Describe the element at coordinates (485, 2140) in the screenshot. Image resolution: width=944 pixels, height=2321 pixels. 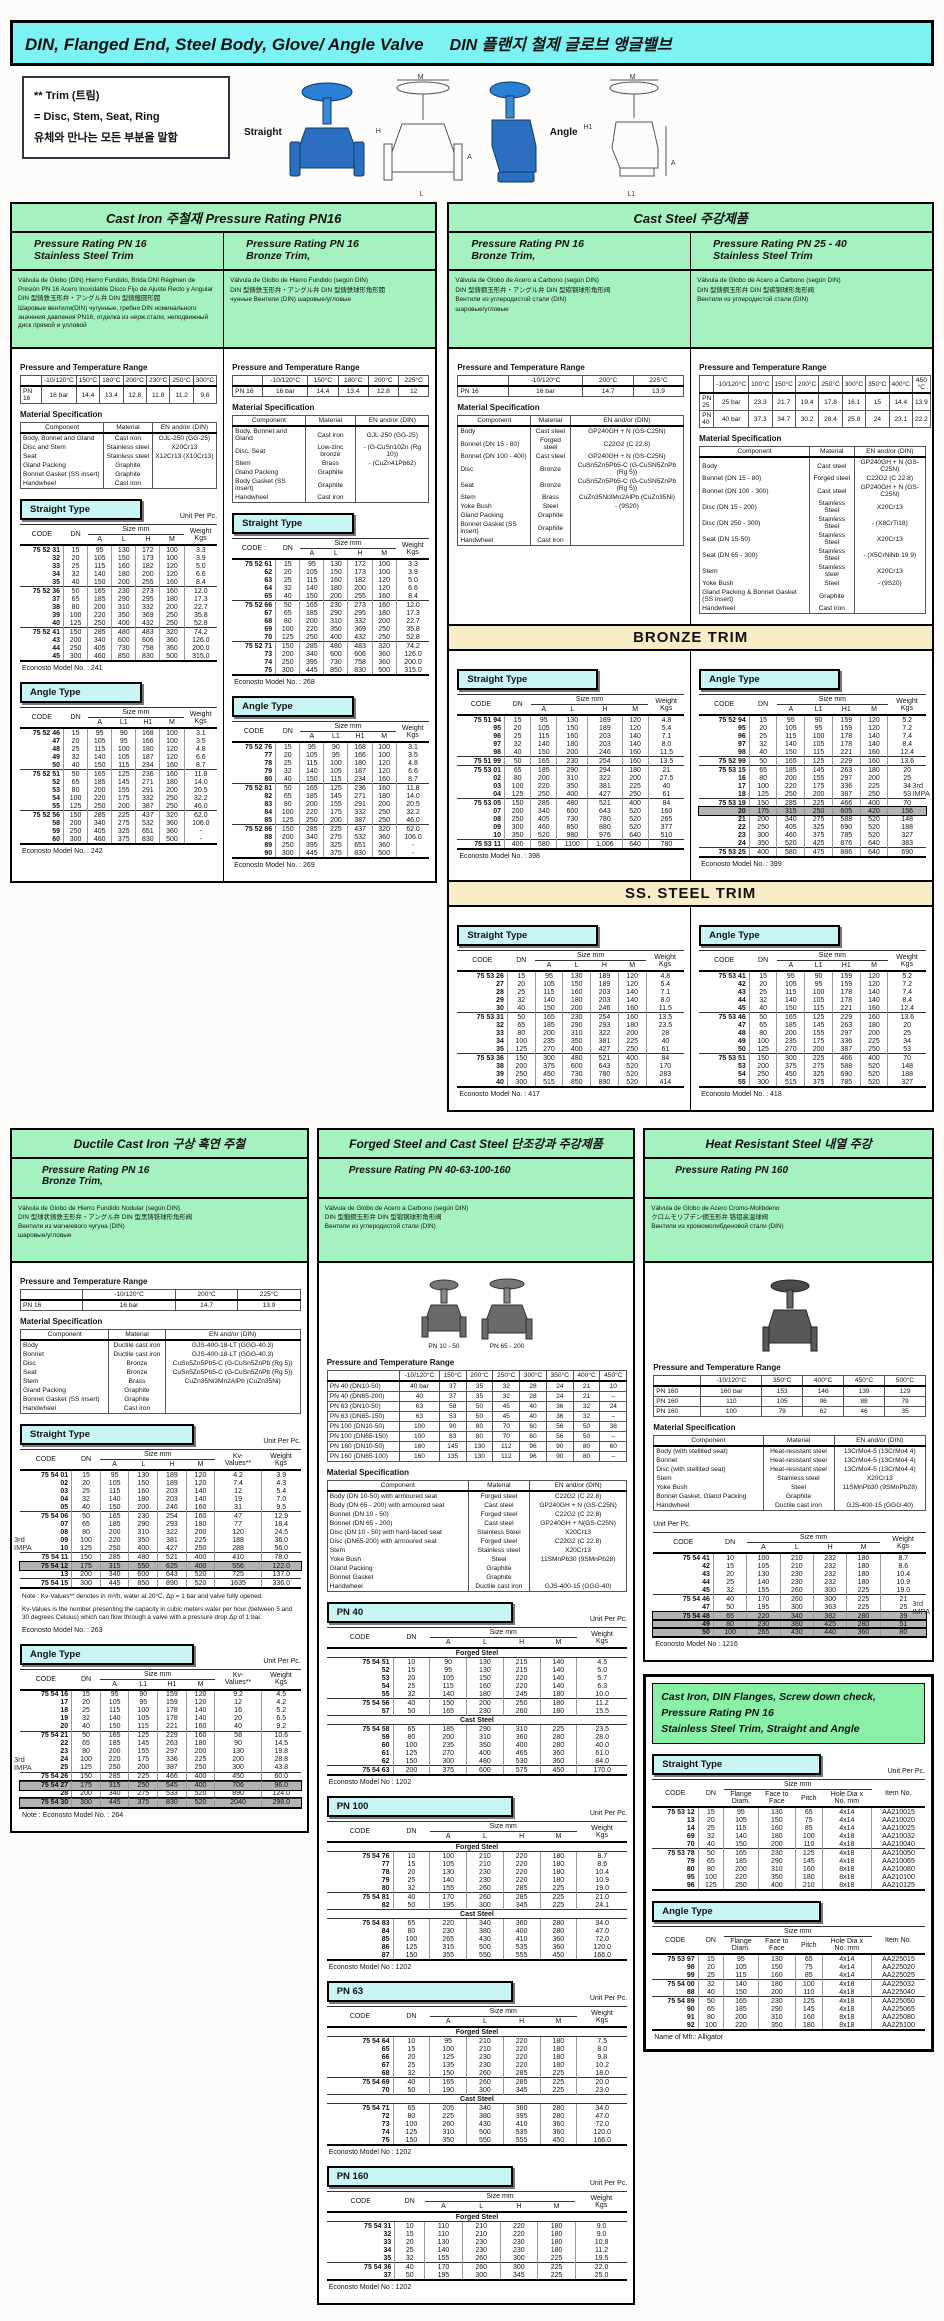
I see `table-cell: 550` at that location.